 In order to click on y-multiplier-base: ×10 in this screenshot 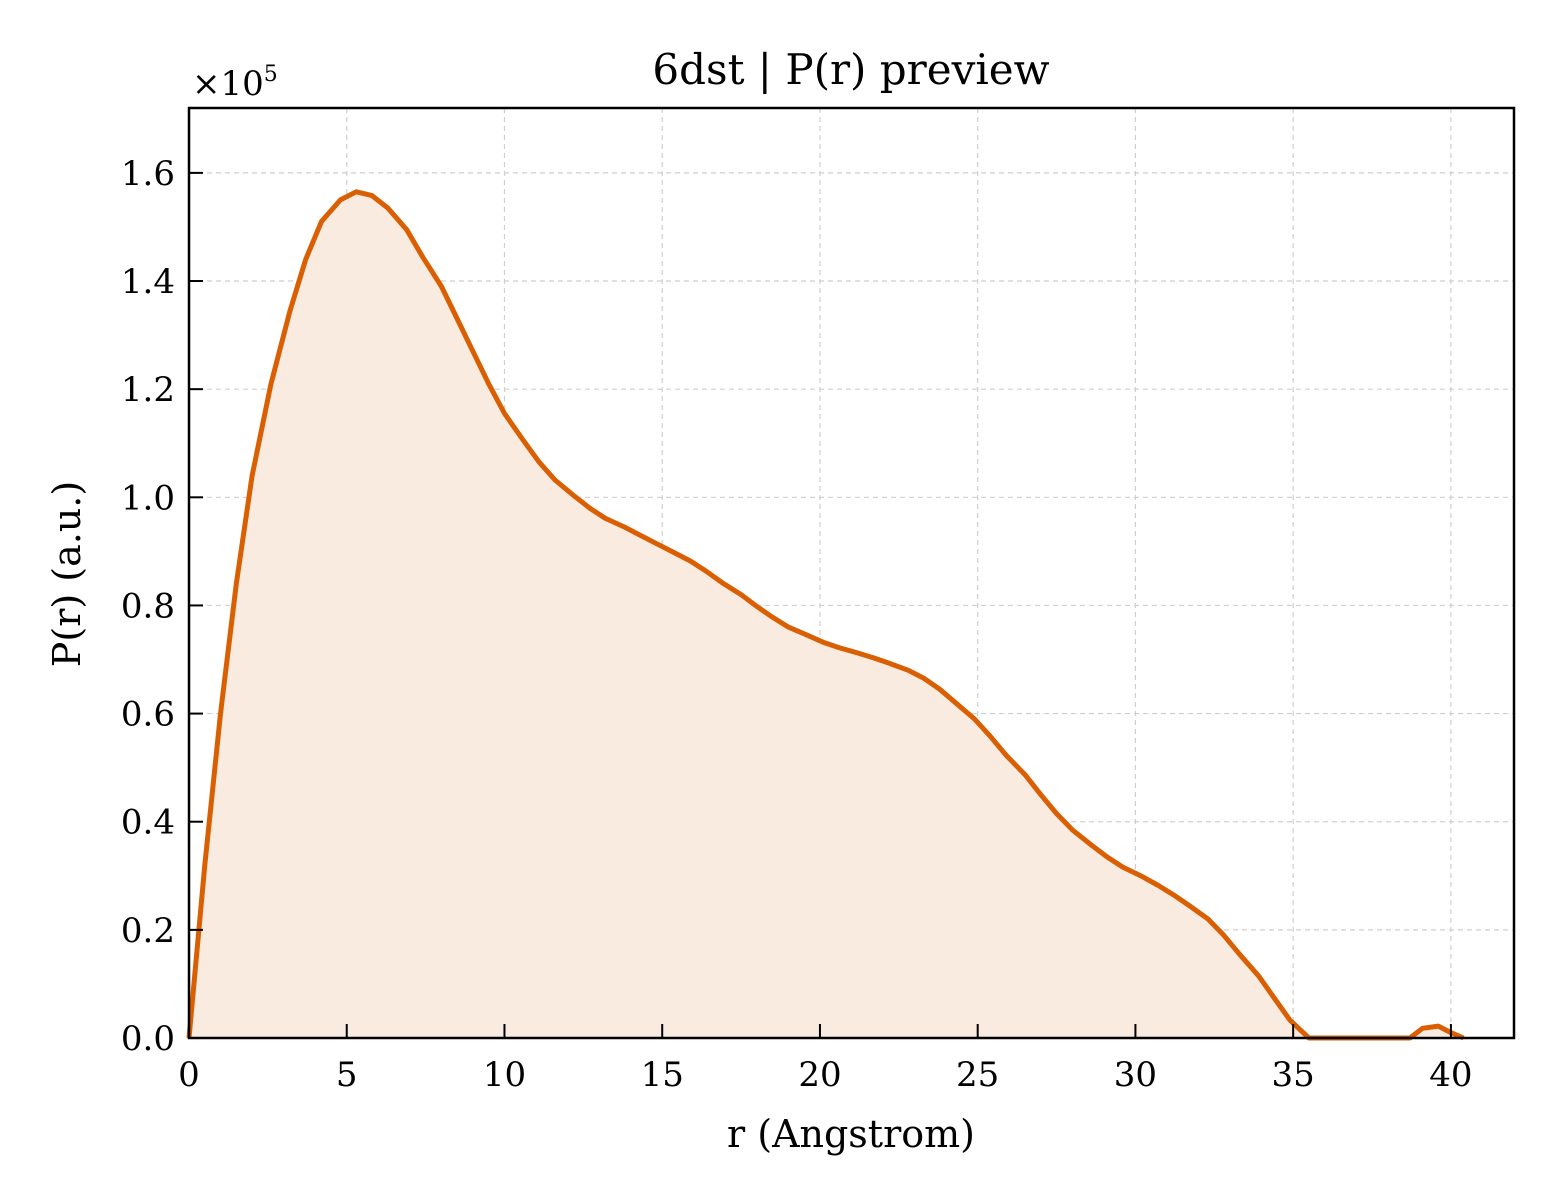, I will do `click(228, 84)`.